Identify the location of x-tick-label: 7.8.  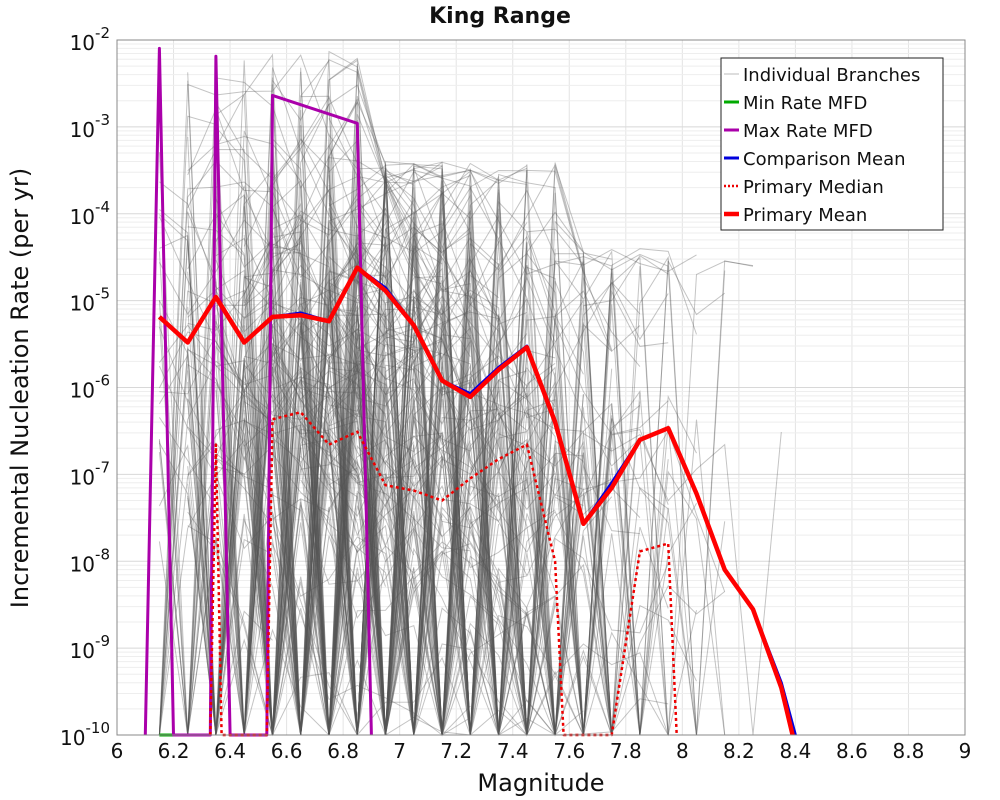
(626, 751).